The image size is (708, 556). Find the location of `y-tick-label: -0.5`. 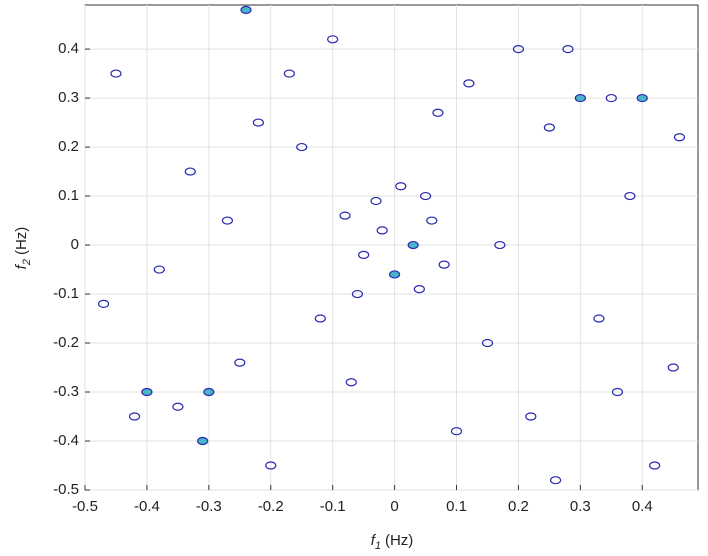

y-tick-label: -0.5 is located at coordinates (66, 489).